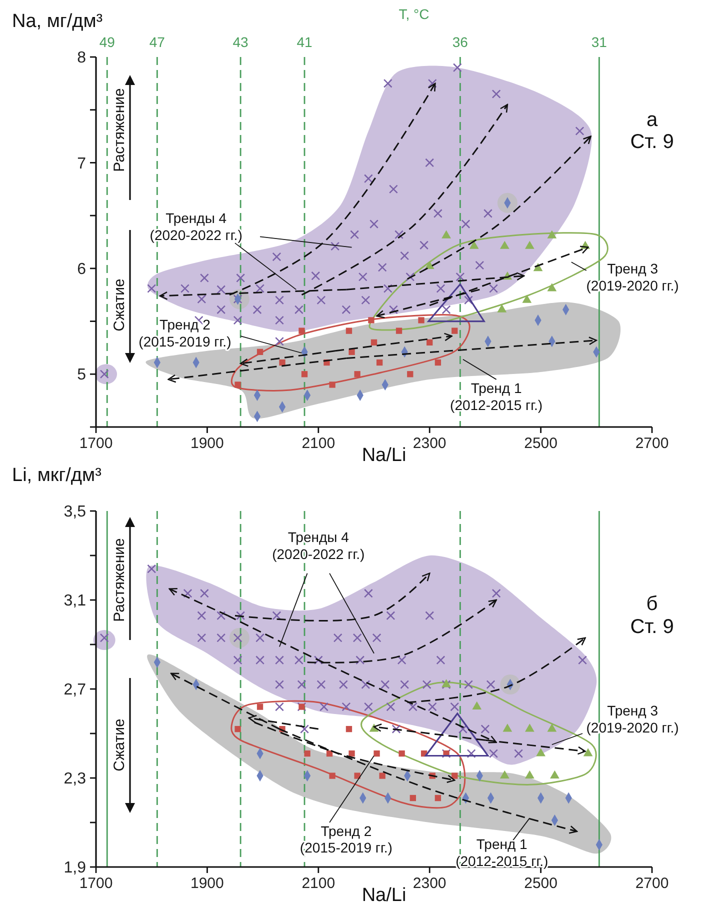 Image resolution: width=704 pixels, height=908 pixels. What do you see at coordinates (304, 42) in the screenshot?
I see `annotation: 41` at bounding box center [304, 42].